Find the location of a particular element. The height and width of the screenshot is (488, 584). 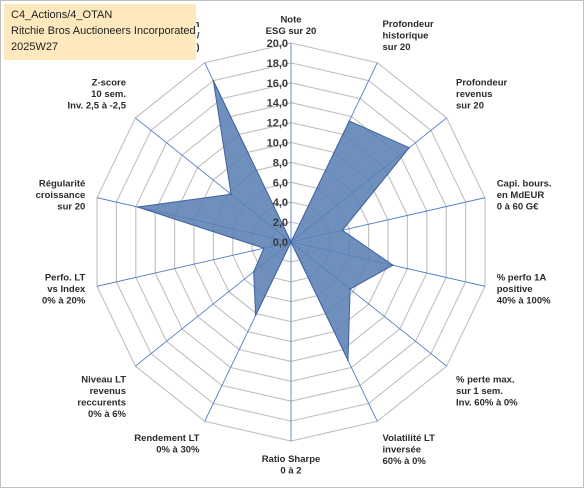

axis-label: % perfo 1A positive 40% à 100% is located at coordinates (524, 290).